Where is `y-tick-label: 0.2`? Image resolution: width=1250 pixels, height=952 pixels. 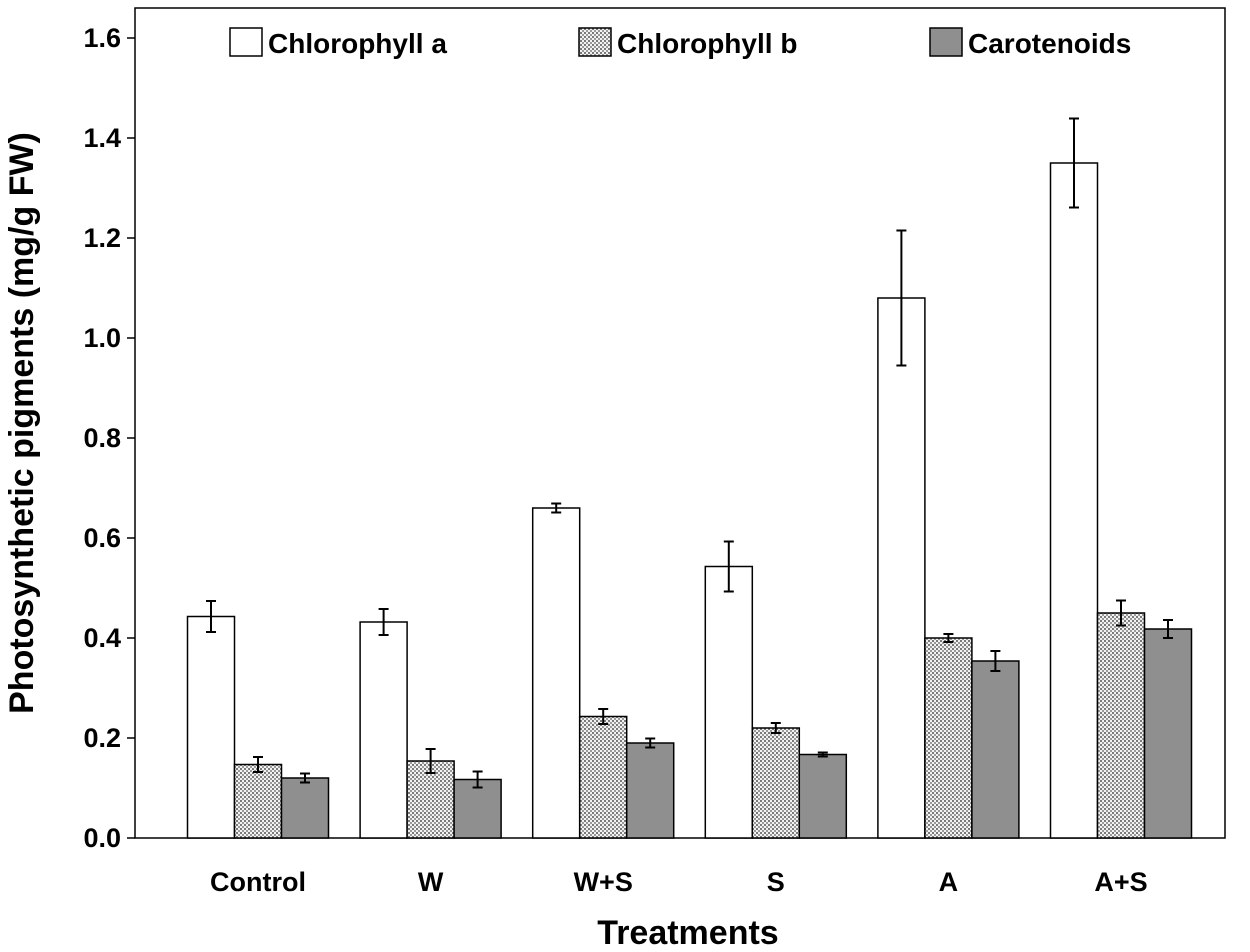 y-tick-label: 0.2 is located at coordinates (102, 738).